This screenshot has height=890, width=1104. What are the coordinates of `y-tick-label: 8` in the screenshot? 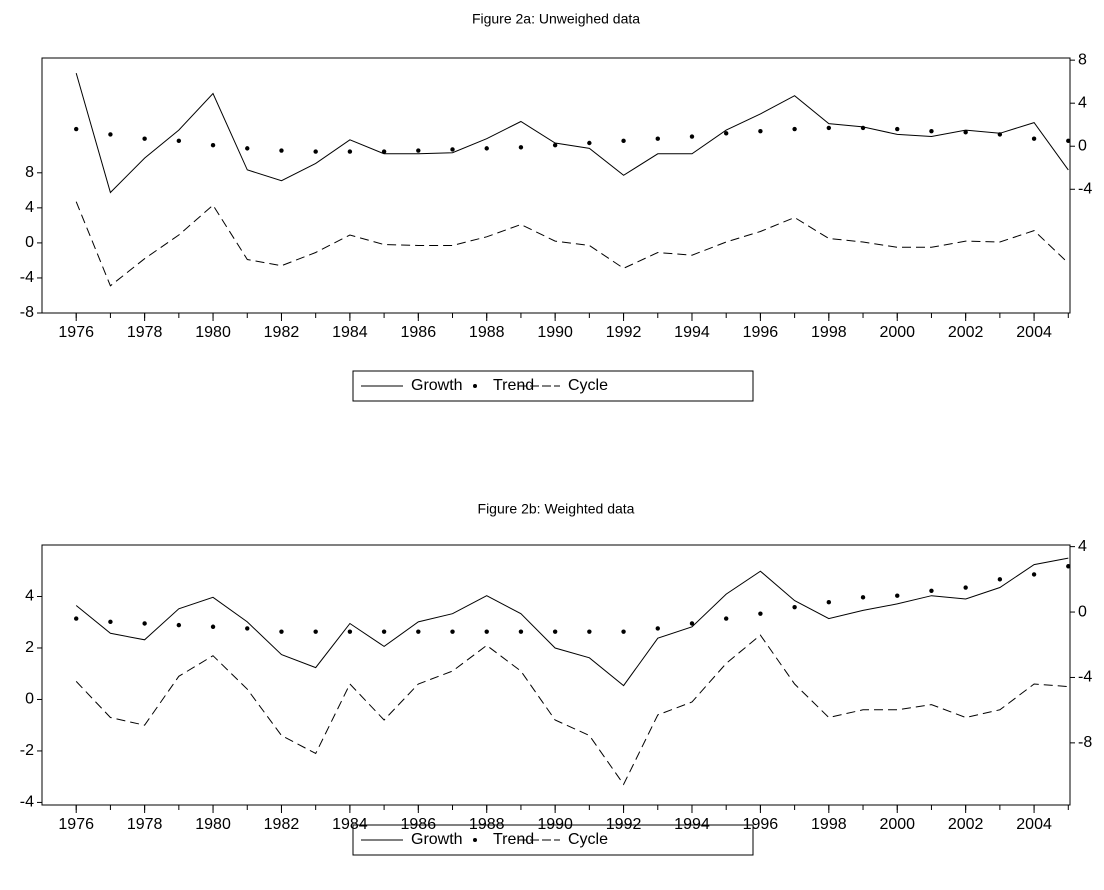 It's located at (29, 172).